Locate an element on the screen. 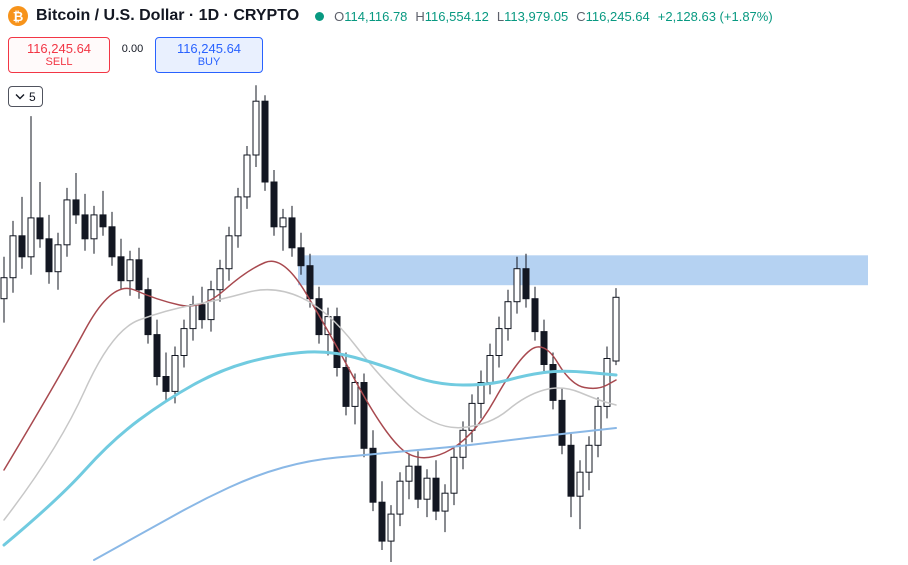 The height and width of the screenshot is (565, 908). bitcoin-glyph: ₿ is located at coordinates (18, 16).